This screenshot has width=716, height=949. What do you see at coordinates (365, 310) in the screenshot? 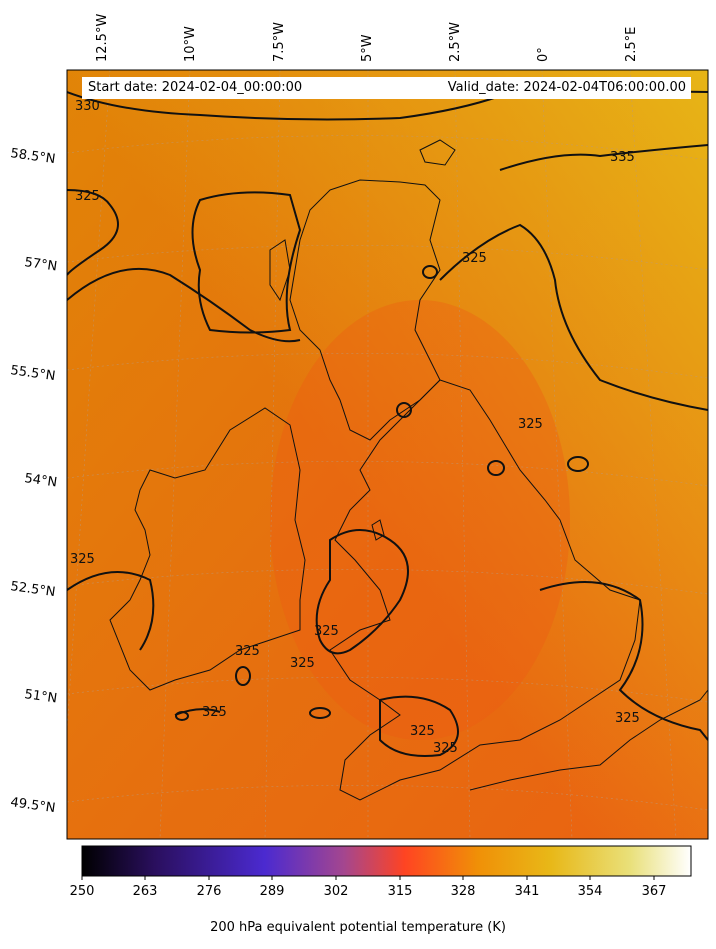
I see `scotland-coast` at bounding box center [365, 310].